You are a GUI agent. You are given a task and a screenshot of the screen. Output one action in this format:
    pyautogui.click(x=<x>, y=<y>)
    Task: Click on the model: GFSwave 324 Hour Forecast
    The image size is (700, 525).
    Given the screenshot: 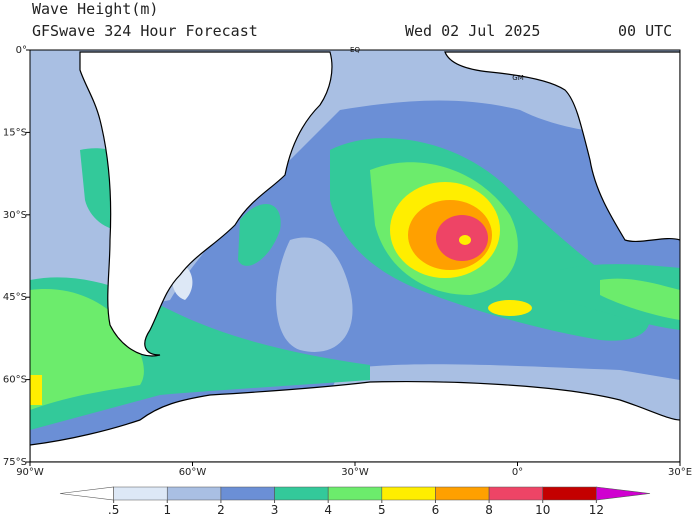 What is the action you would take?
    pyautogui.click(x=145, y=31)
    